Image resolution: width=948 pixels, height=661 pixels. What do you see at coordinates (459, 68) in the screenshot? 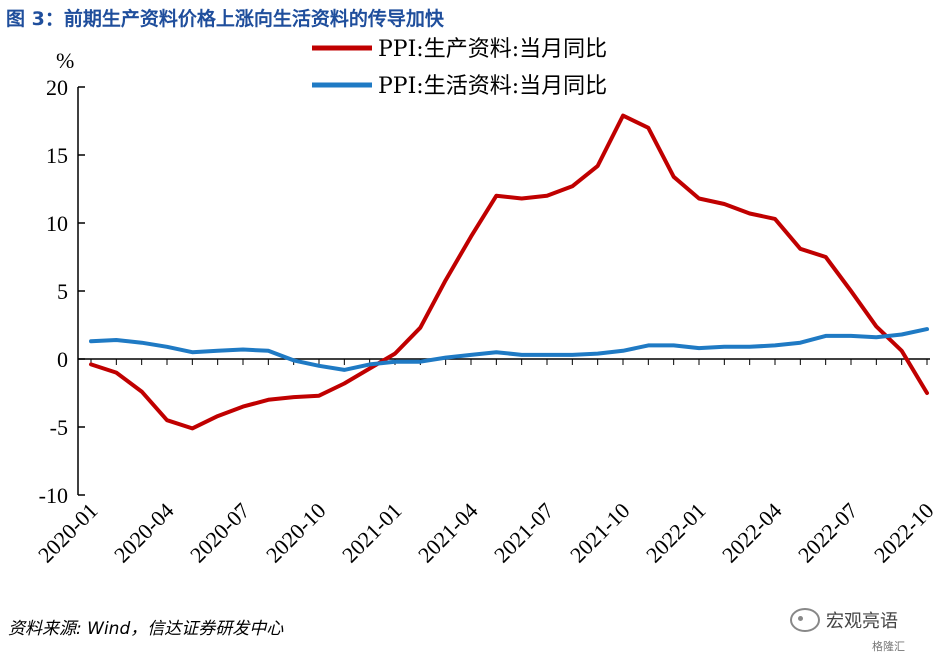
I see `chart-legend: PPI:生产资料:当月同比 PPI:生活资料:当月同比` at bounding box center [459, 68].